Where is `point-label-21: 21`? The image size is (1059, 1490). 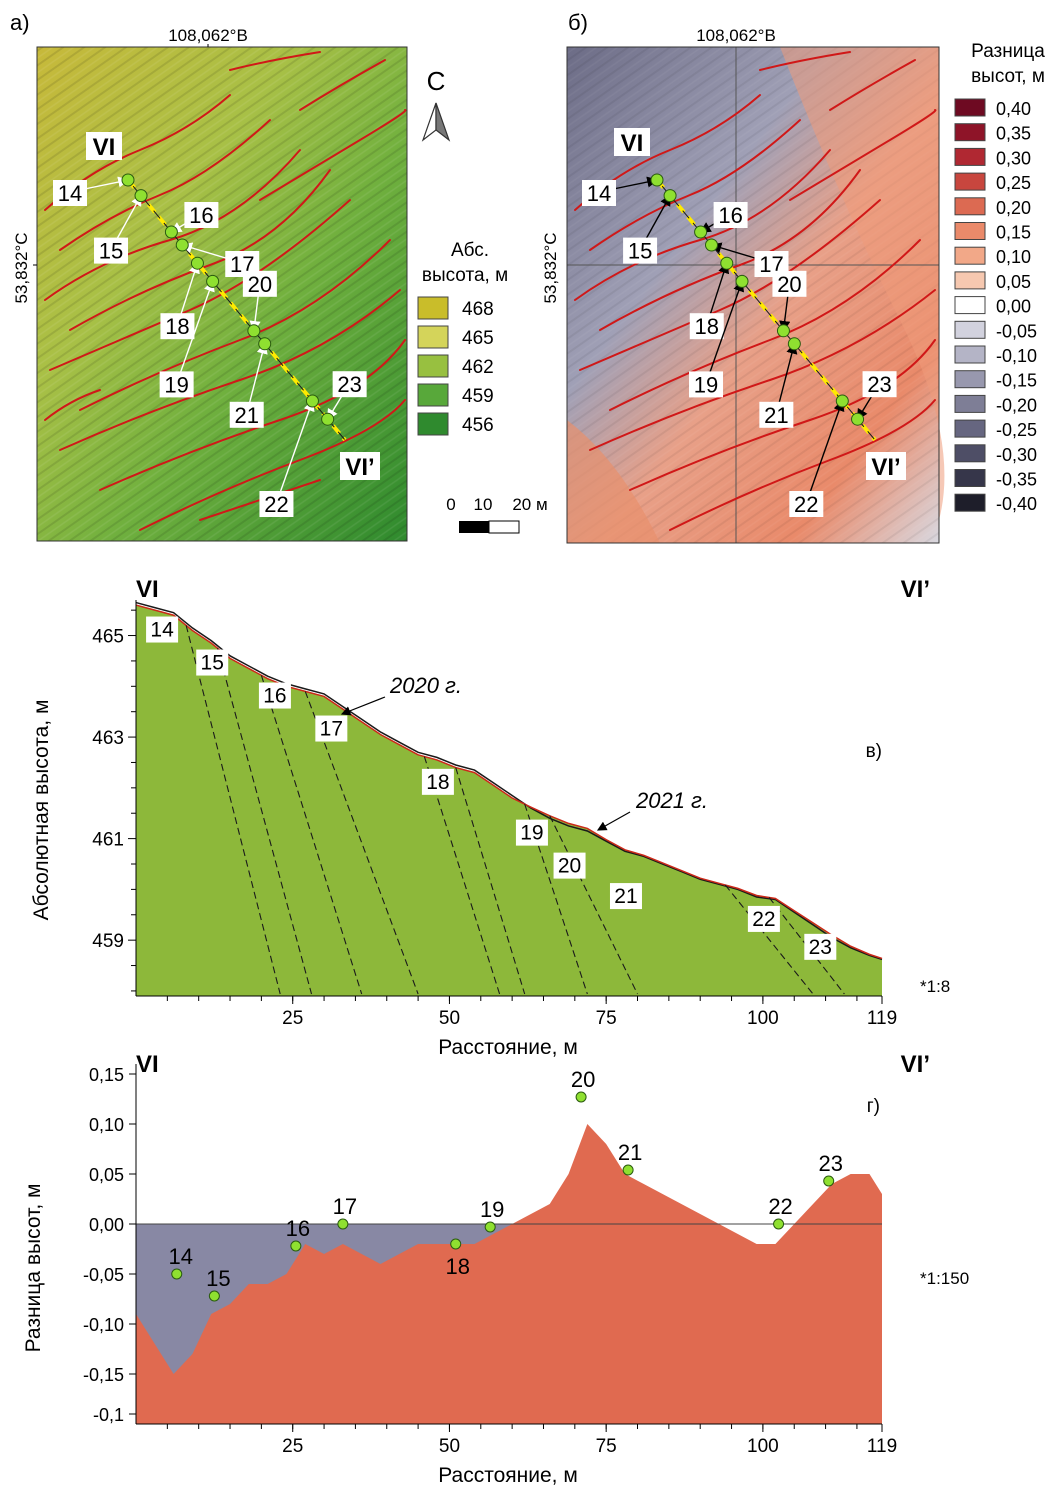 point-label-21: 21 is located at coordinates (776, 415).